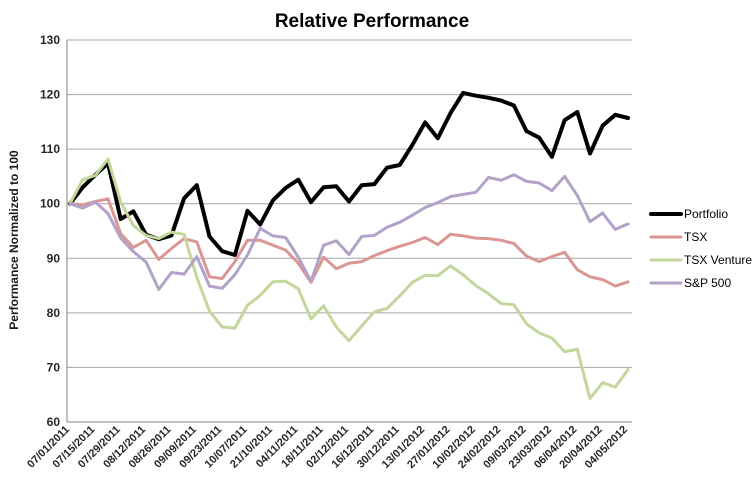 This screenshot has height=499, width=752. What do you see at coordinates (706, 214) in the screenshot?
I see `legend-label-portfolio: Portfolio` at bounding box center [706, 214].